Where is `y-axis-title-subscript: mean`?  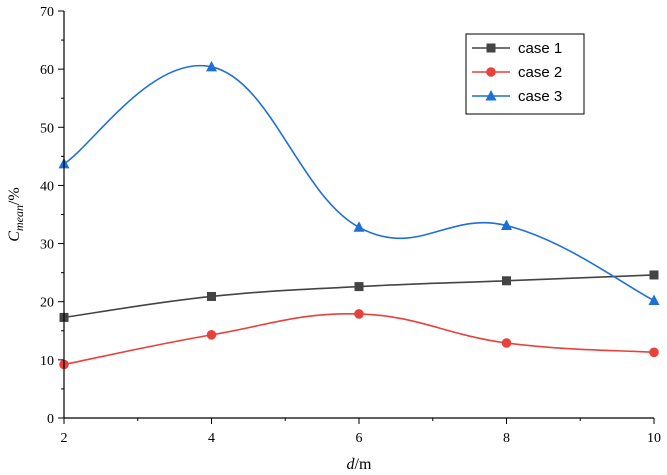 y-axis-title-subscript: mean is located at coordinates (19, 218).